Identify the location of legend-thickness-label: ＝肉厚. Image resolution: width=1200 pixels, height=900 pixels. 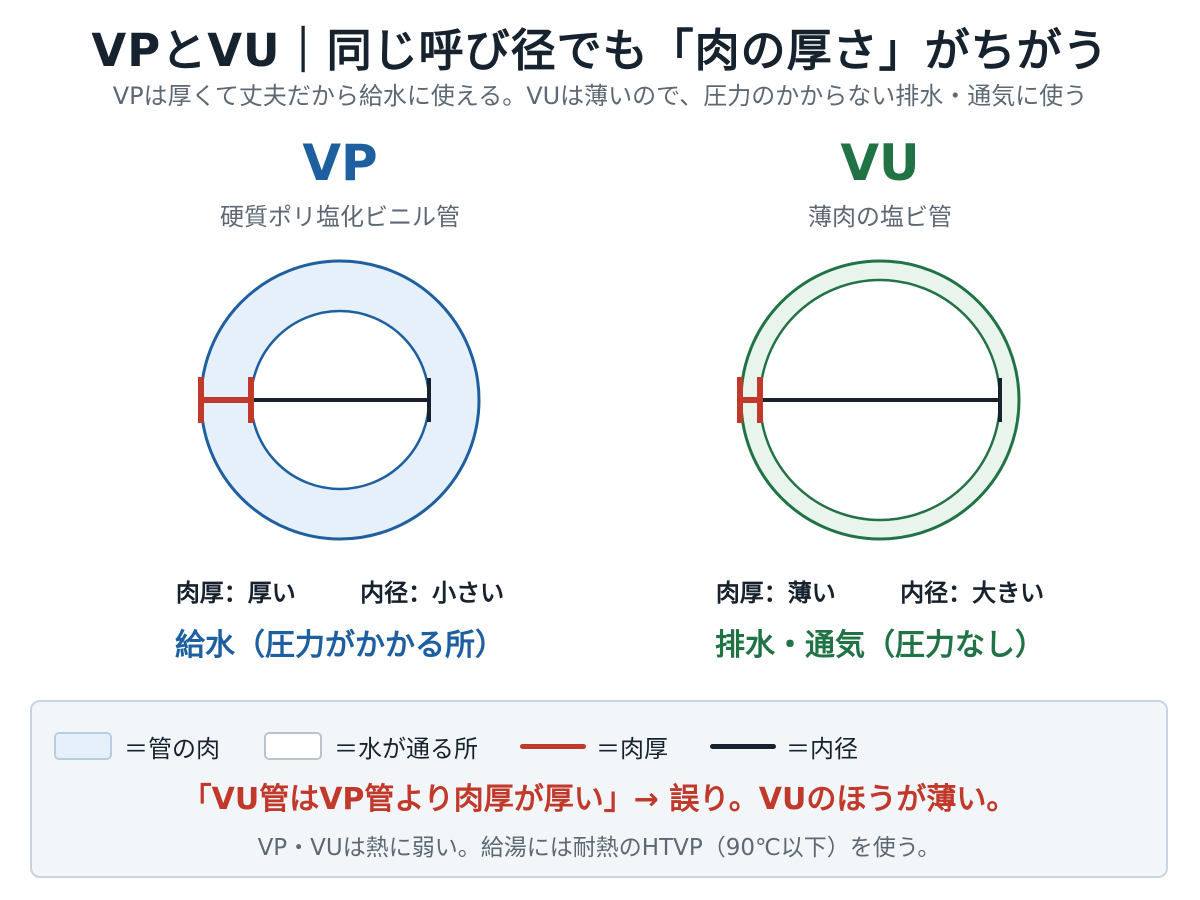
(632, 746).